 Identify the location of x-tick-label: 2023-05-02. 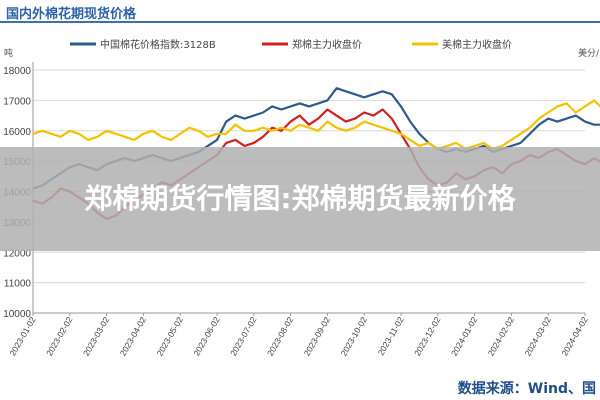
(170, 336).